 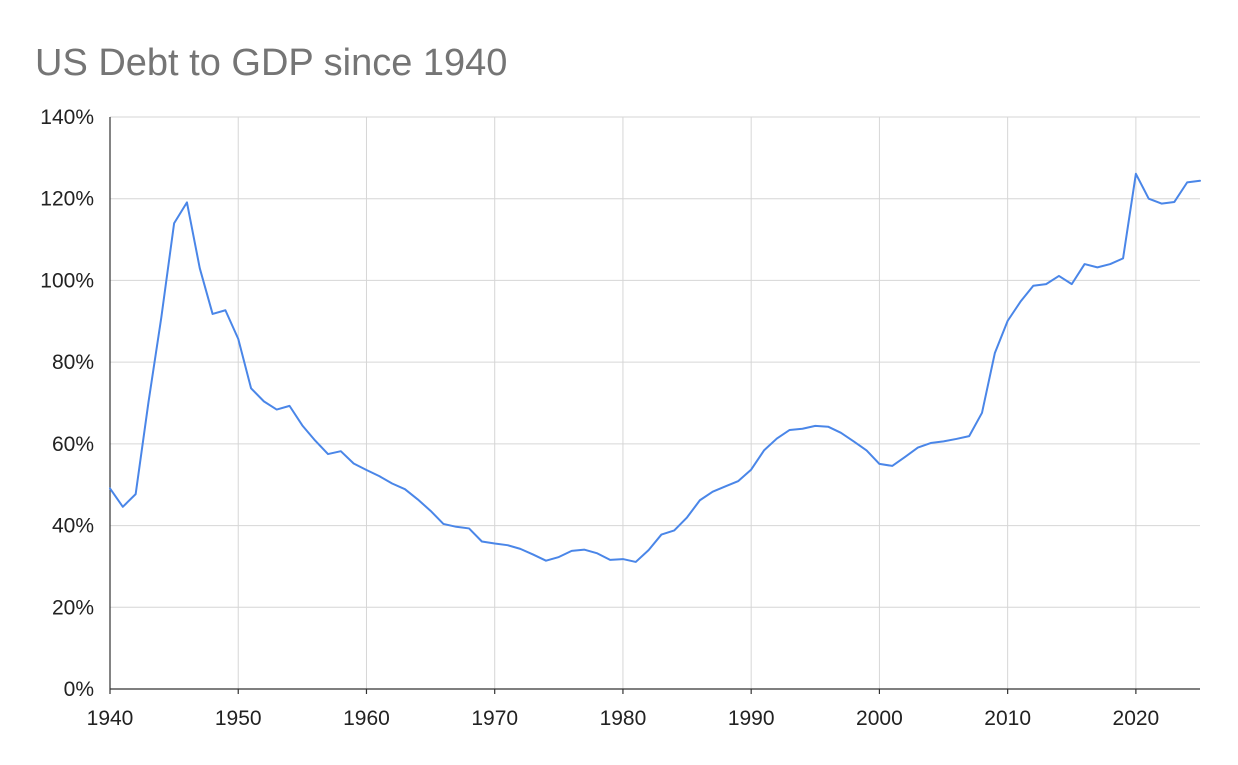 What do you see at coordinates (73, 607) in the screenshot?
I see `y-tick-label: 20%` at bounding box center [73, 607].